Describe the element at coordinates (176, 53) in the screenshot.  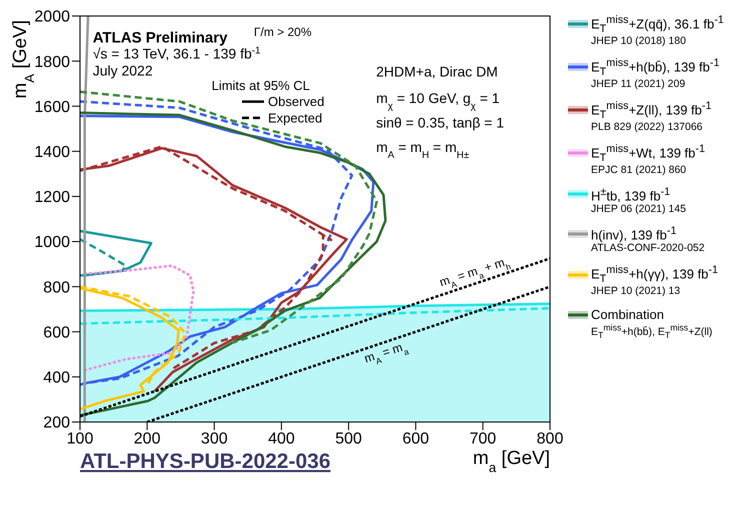
I see `annotation: √s = 13 TeV, 36.1 - 139 fb$^{-1}$` at that location.